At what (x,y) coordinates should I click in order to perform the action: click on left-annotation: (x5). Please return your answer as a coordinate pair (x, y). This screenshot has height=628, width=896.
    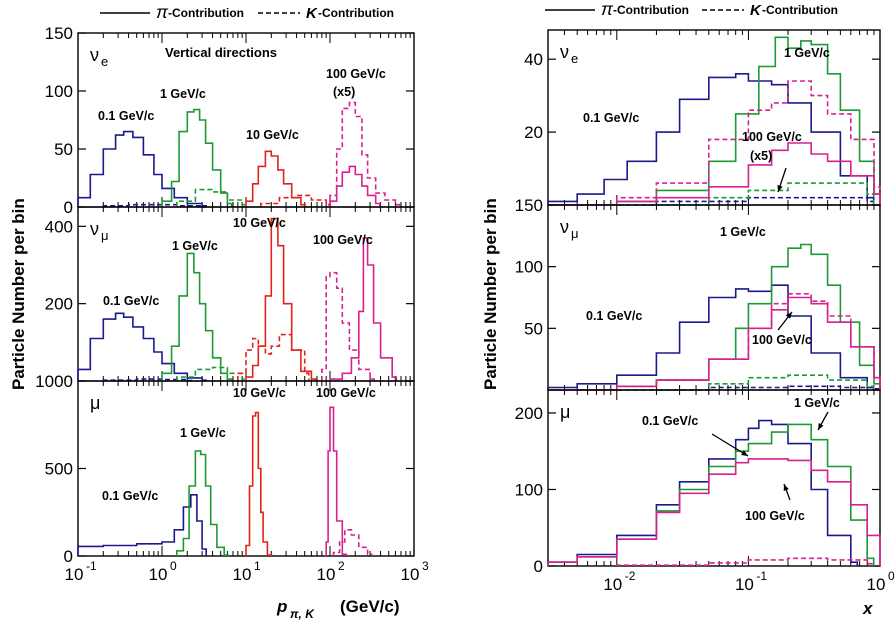
    Looking at the image, I should click on (344, 92).